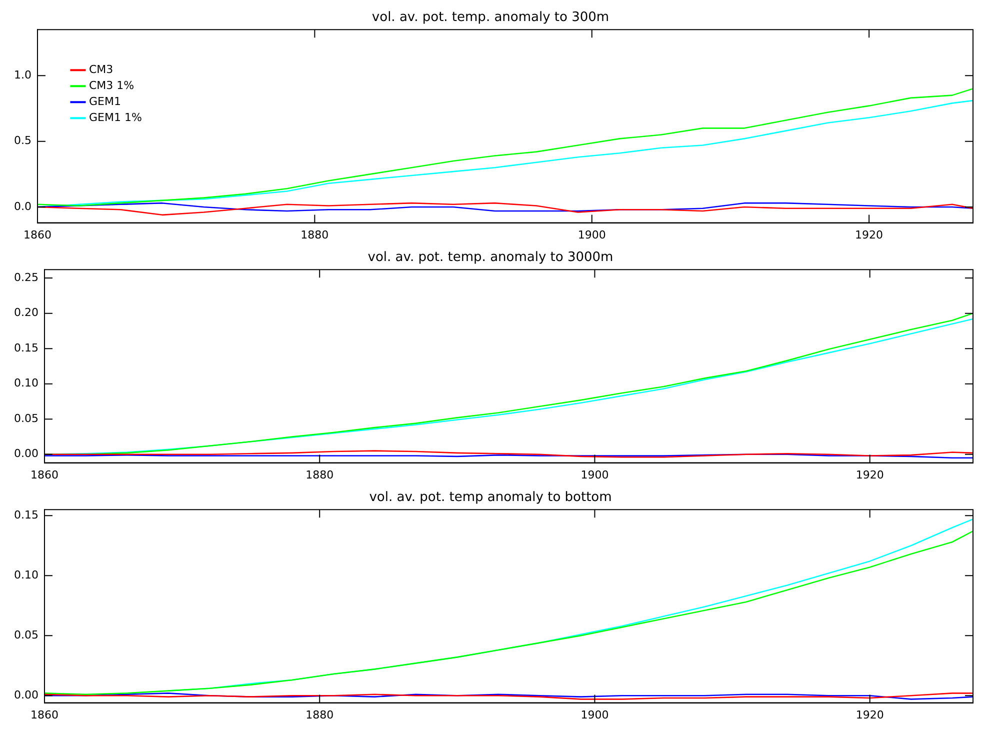  I want to click on chart-title: vol. av. pot. temp. anomaly to 300m, so click(491, 18).